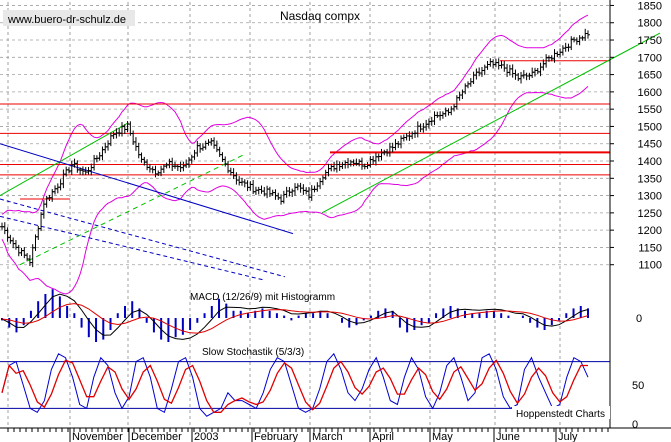  I want to click on stochastic-tick-label: 50, so click(638, 386).